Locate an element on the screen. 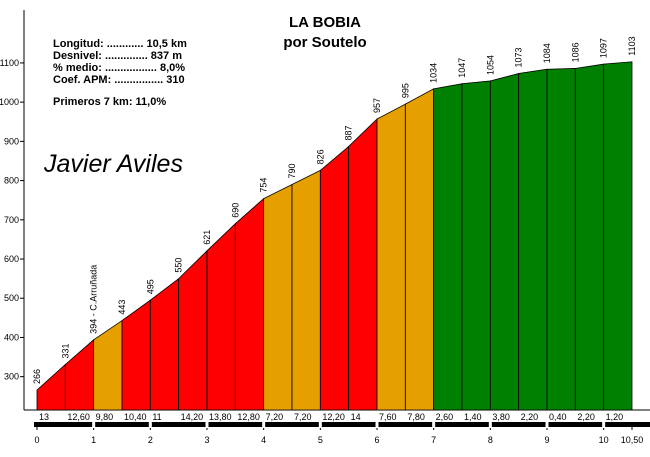  note: Primeros 7 km: 11,0% is located at coordinates (109, 102).